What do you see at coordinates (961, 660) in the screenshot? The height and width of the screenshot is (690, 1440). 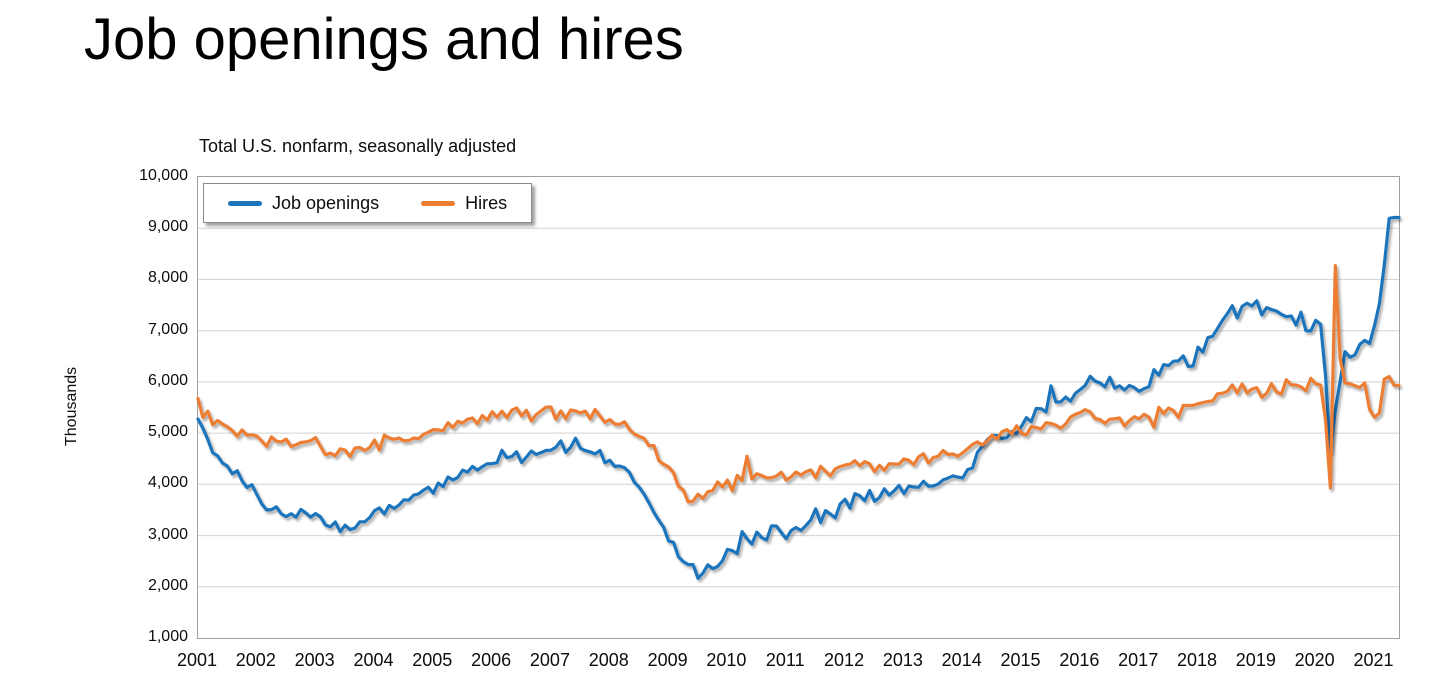 I see `x-tick-label: 2014` at bounding box center [961, 660].